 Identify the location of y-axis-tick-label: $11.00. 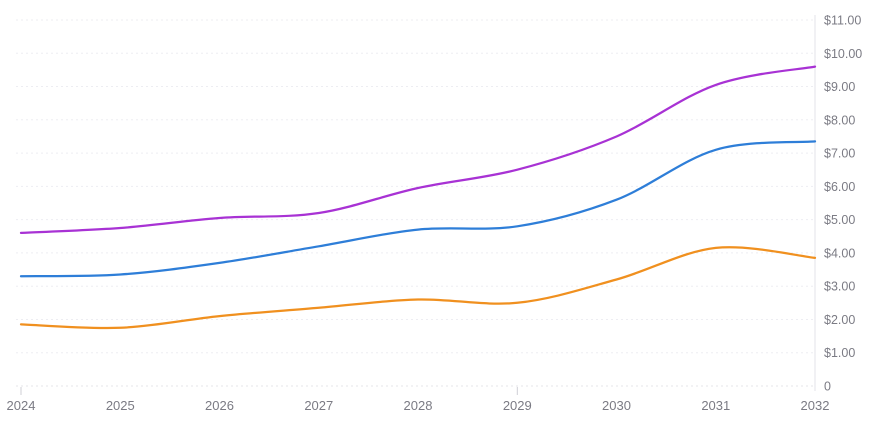
(842, 21).